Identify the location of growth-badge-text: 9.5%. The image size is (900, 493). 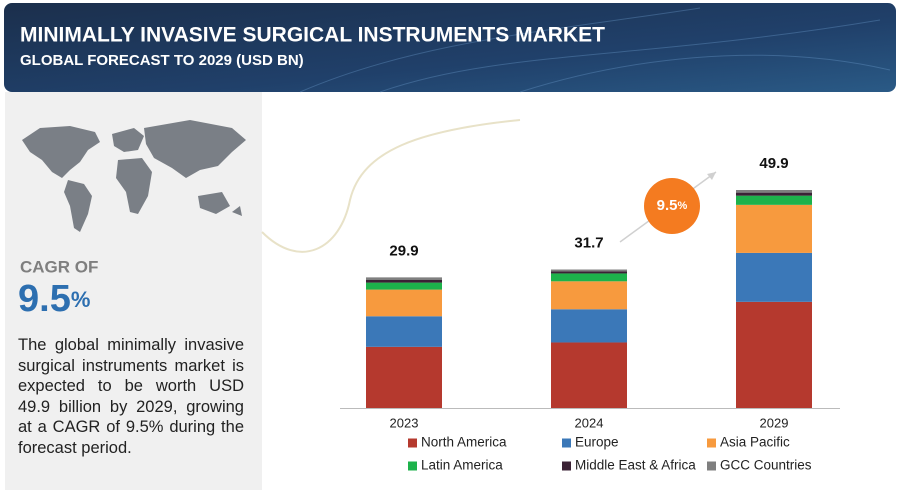
(672, 205).